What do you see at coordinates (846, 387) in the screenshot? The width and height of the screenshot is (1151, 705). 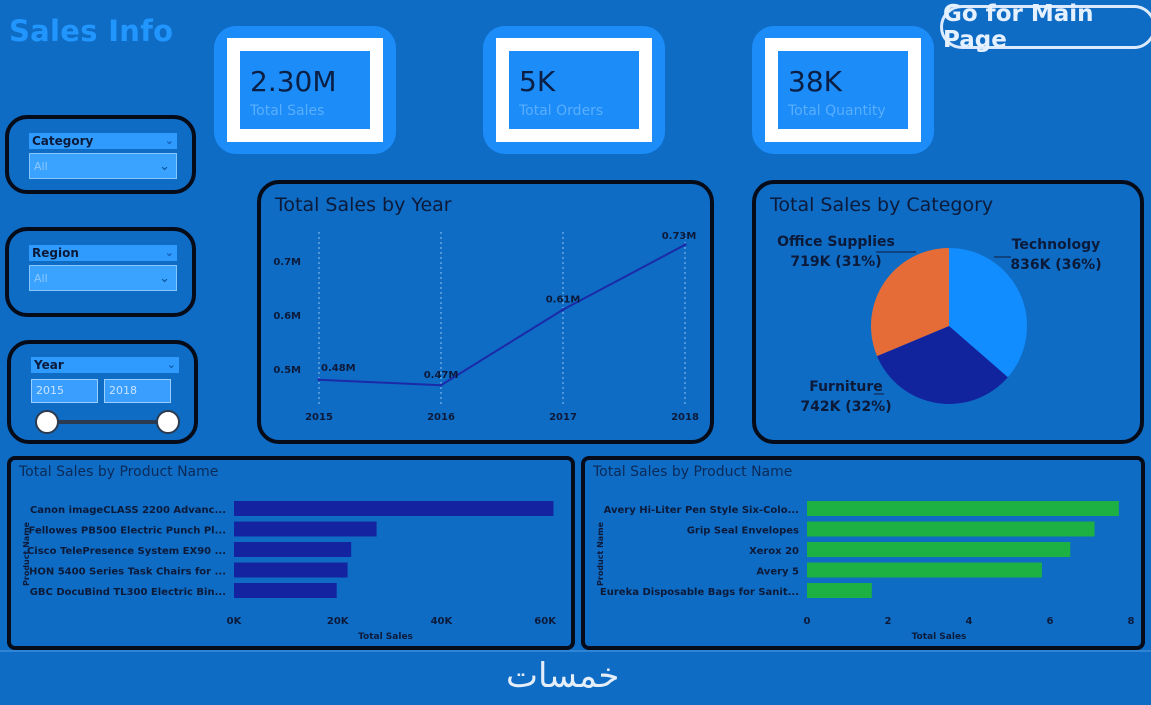 I see `slice-name-label: Furniture` at bounding box center [846, 387].